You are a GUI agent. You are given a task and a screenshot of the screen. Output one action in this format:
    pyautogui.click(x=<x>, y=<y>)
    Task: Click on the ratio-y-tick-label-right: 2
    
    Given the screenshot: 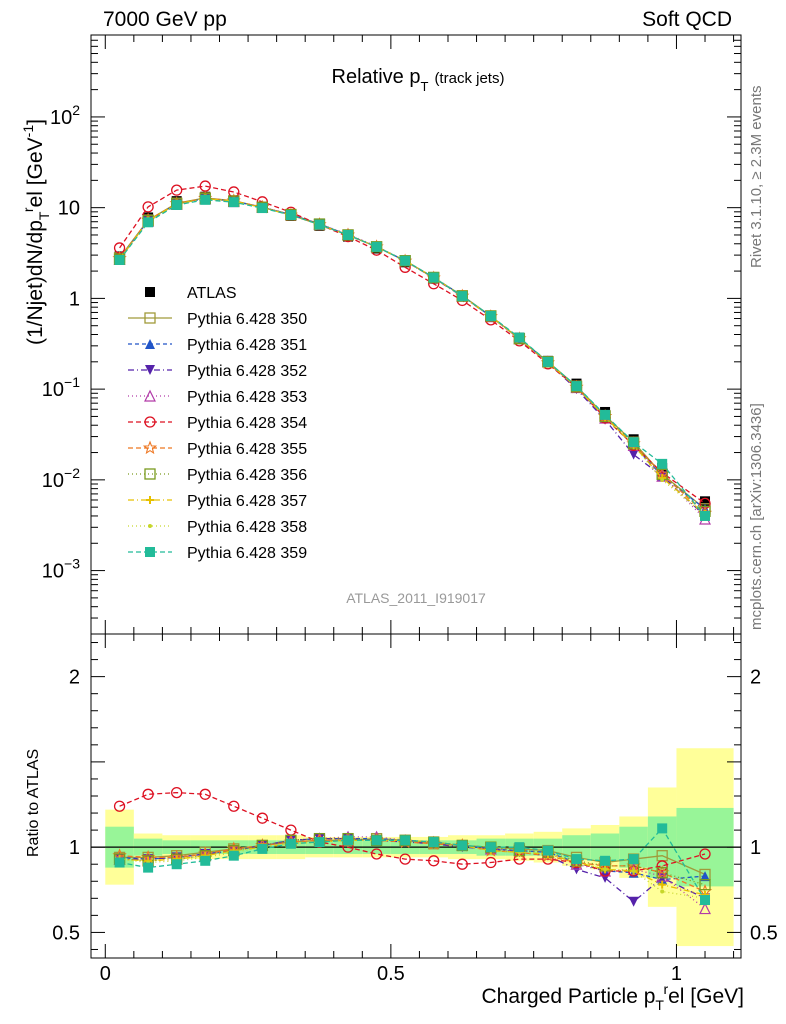 What is the action you would take?
    pyautogui.click(x=755, y=678)
    